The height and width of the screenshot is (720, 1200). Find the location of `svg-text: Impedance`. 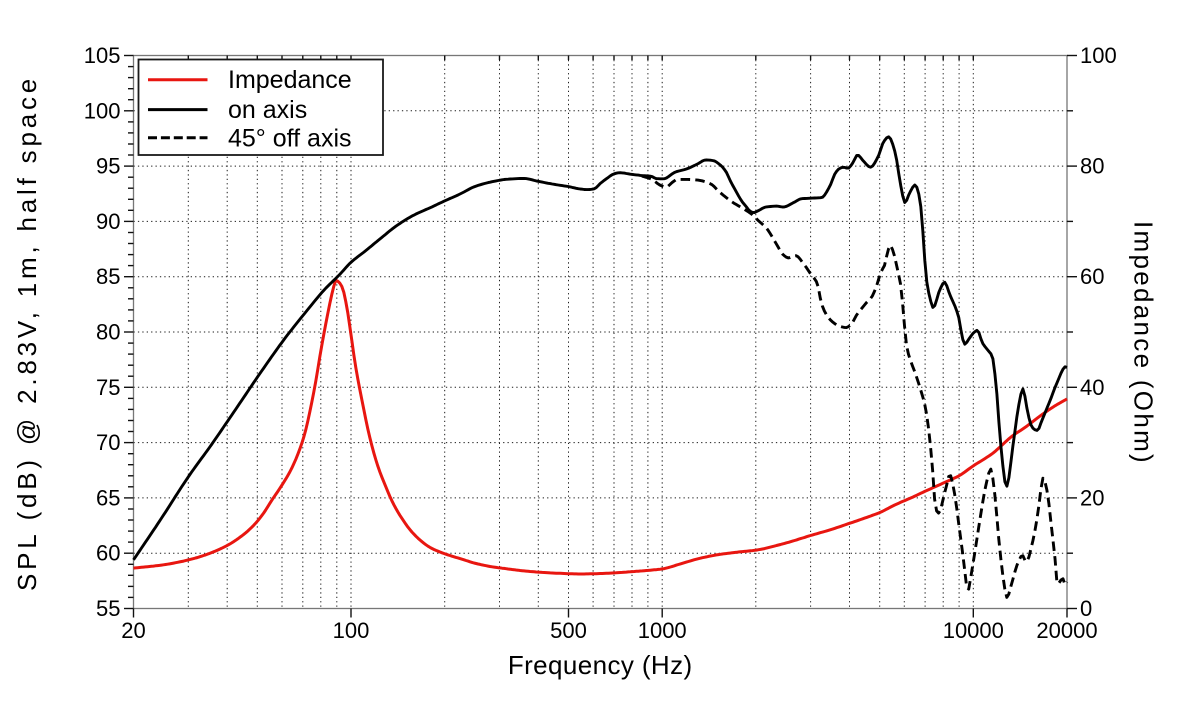

svg-text: Impedance is located at coordinates (290, 80).